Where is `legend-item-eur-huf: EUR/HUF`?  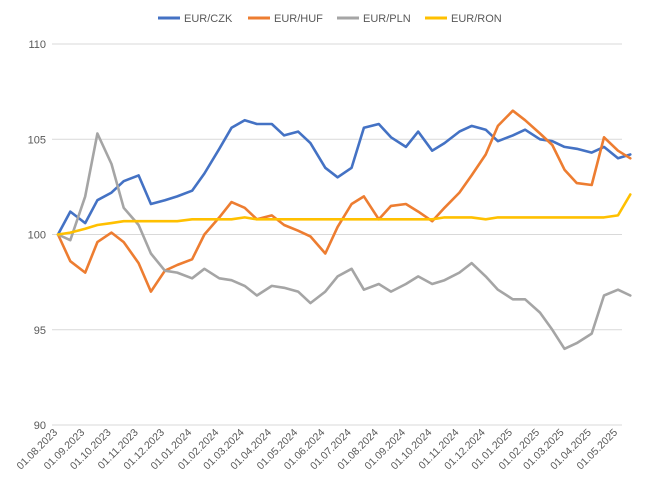 legend-item-eur-huf: EUR/HUF is located at coordinates (285, 19).